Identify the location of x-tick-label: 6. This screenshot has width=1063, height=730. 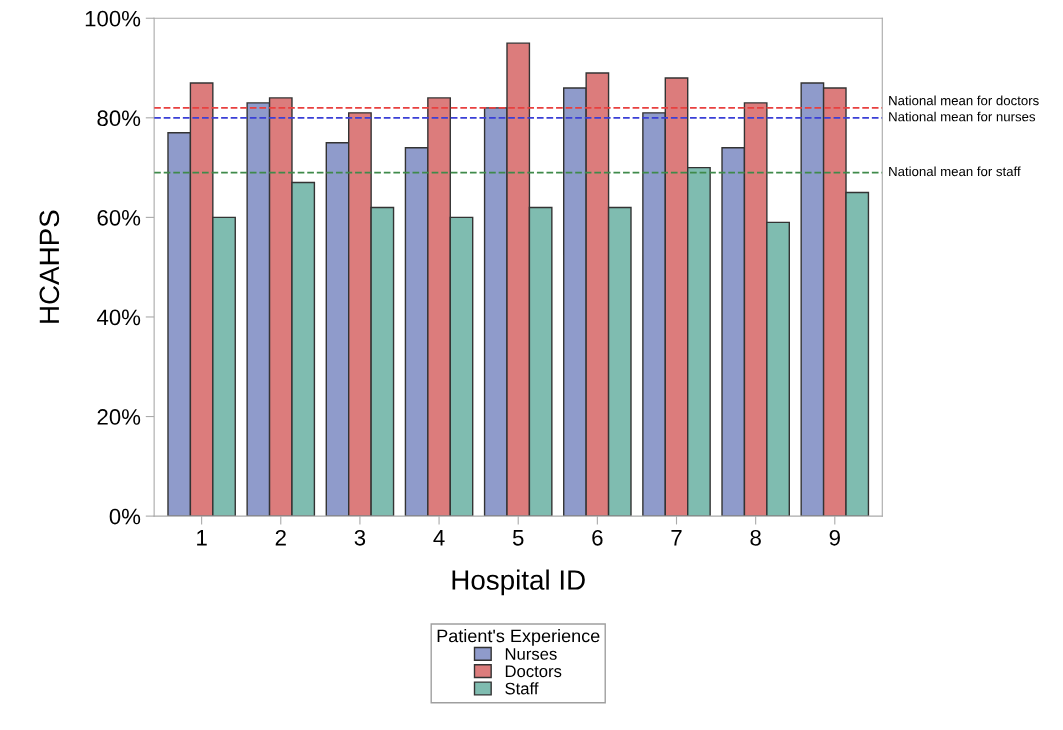
(597, 537).